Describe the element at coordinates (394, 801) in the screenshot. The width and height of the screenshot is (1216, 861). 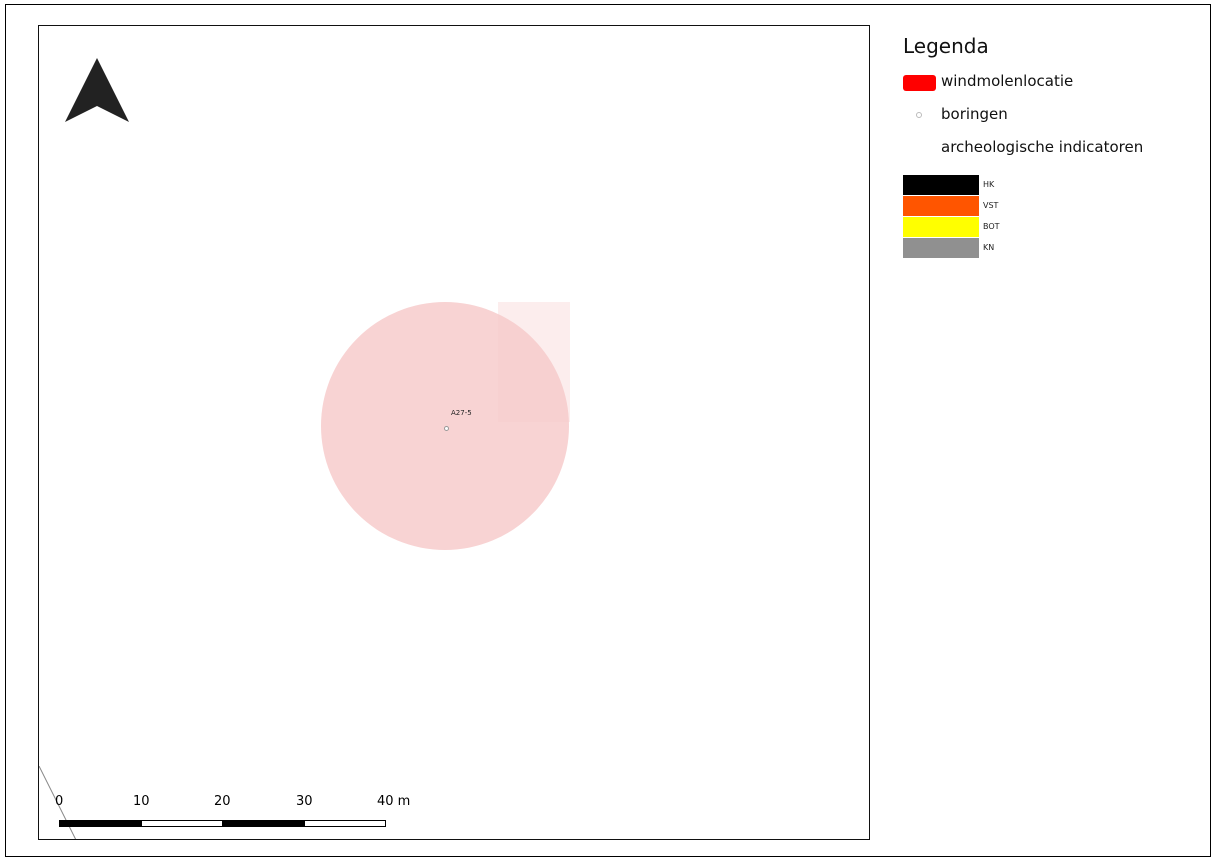
I see `scale-tick-40: 40 m` at that location.